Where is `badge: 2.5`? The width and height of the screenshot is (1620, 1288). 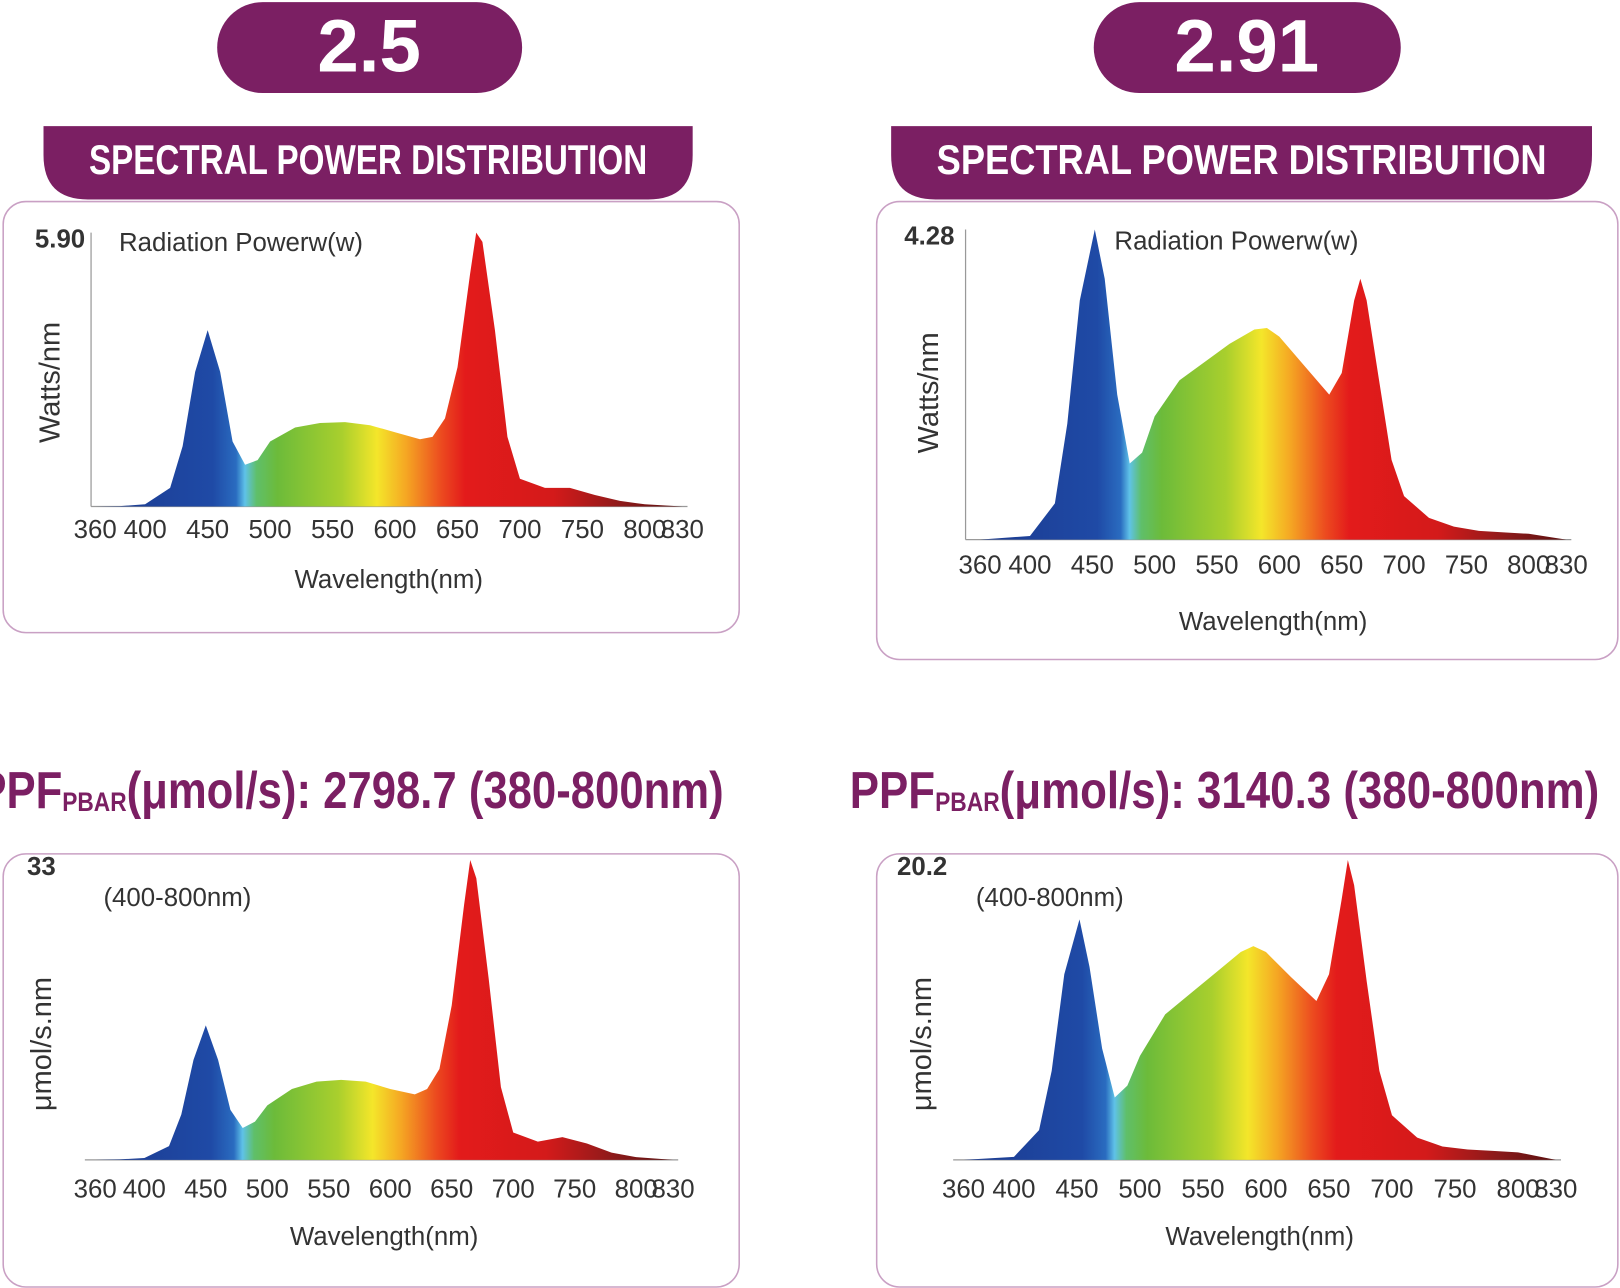 badge: 2.5 is located at coordinates (368, 45).